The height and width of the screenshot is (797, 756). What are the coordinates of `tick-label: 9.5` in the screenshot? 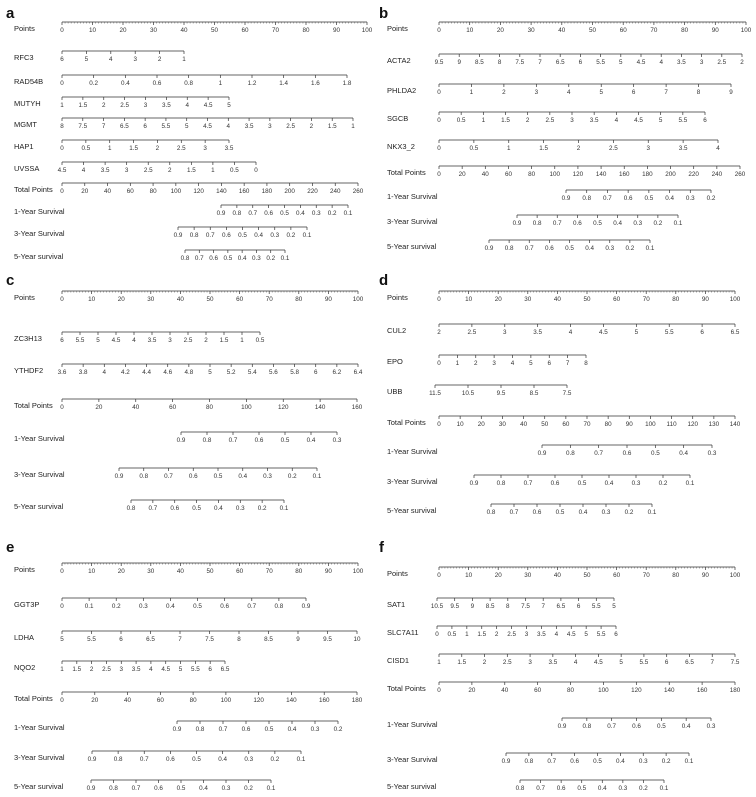 It's located at (439, 62).